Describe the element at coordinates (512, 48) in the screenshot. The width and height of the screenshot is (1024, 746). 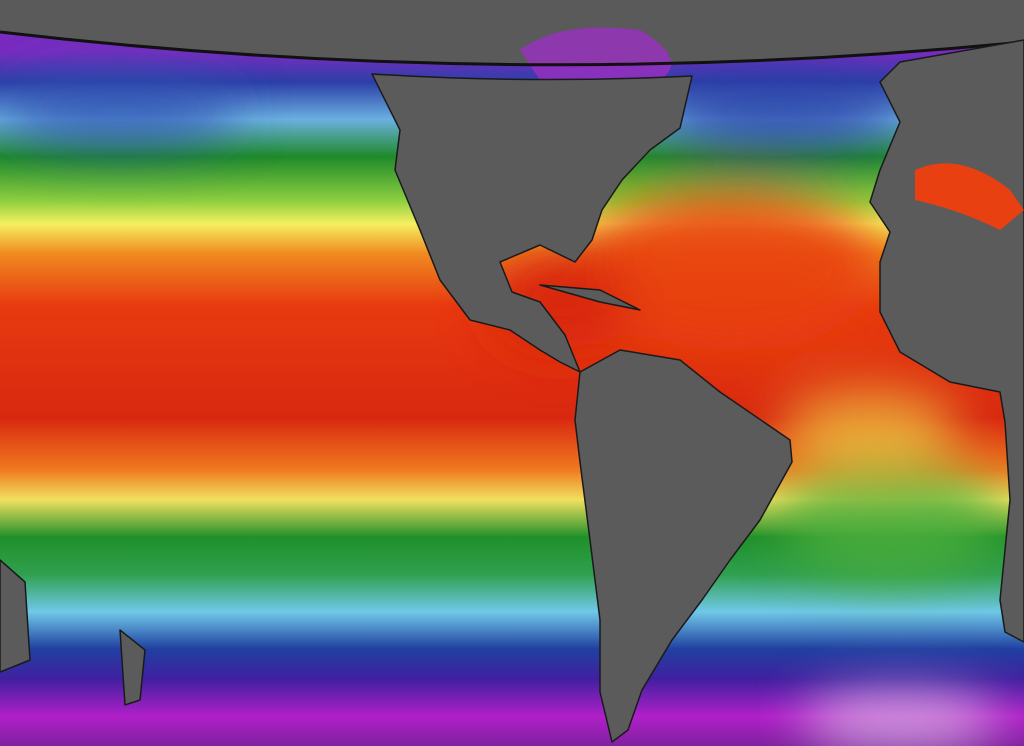
I see `projection-edge` at that location.